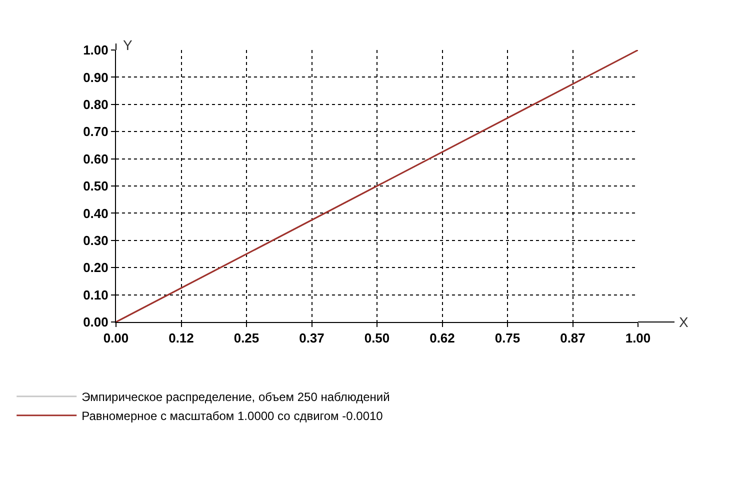 The height and width of the screenshot is (490, 750). Describe the element at coordinates (95, 77) in the screenshot. I see `y-tick-label: 0.90` at that location.